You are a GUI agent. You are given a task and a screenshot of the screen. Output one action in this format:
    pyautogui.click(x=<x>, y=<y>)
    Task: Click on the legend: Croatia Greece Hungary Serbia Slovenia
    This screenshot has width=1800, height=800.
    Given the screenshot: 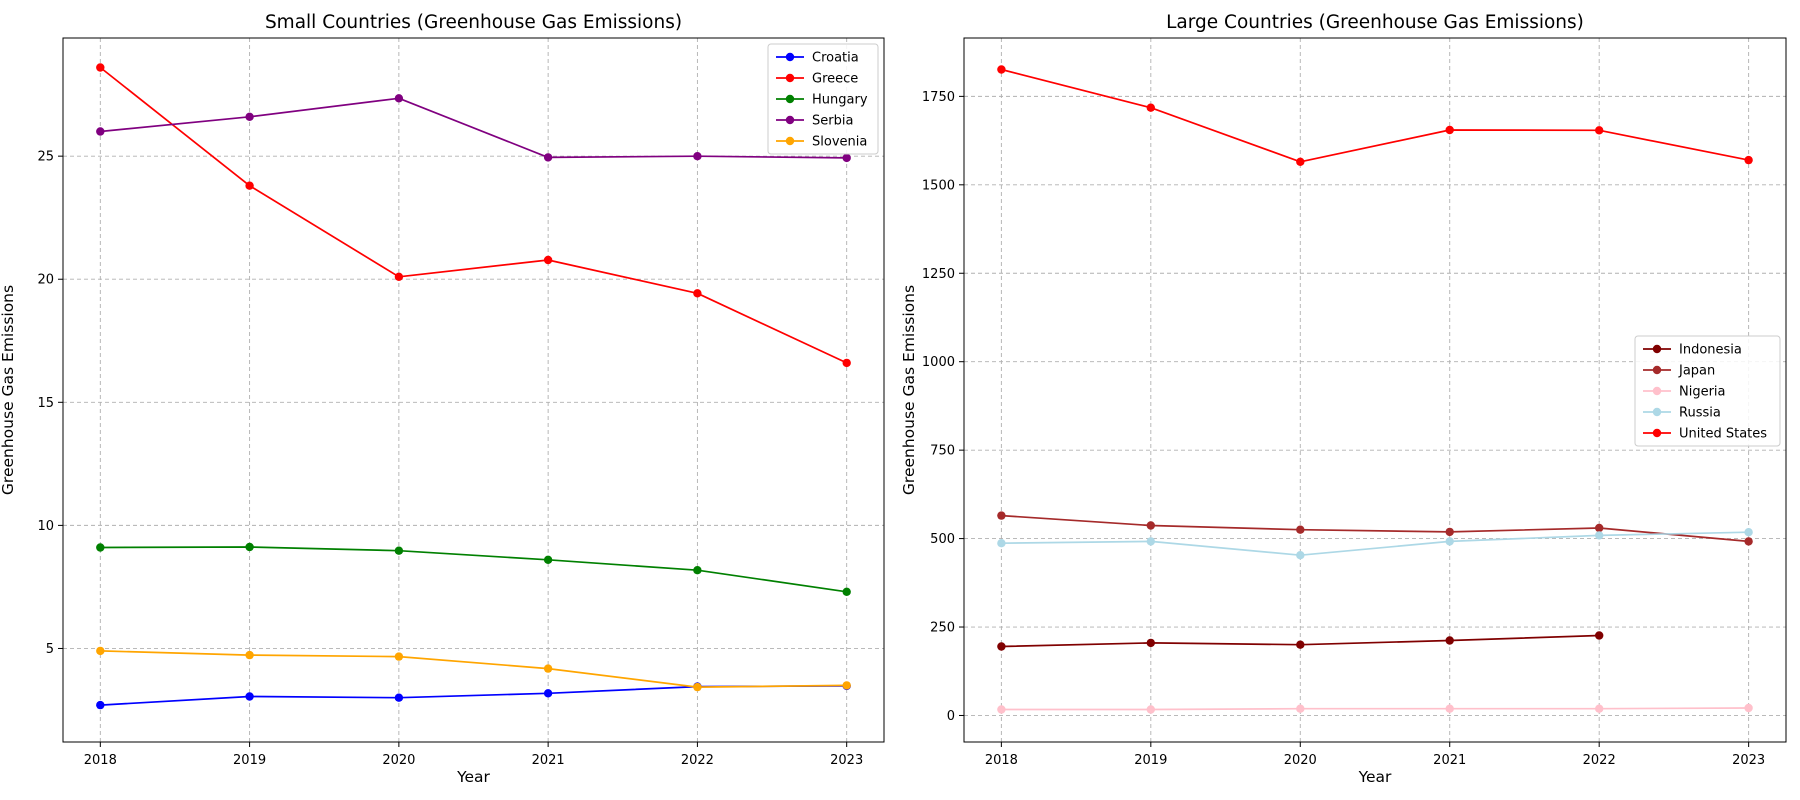 What is the action you would take?
    pyautogui.click(x=823, y=99)
    